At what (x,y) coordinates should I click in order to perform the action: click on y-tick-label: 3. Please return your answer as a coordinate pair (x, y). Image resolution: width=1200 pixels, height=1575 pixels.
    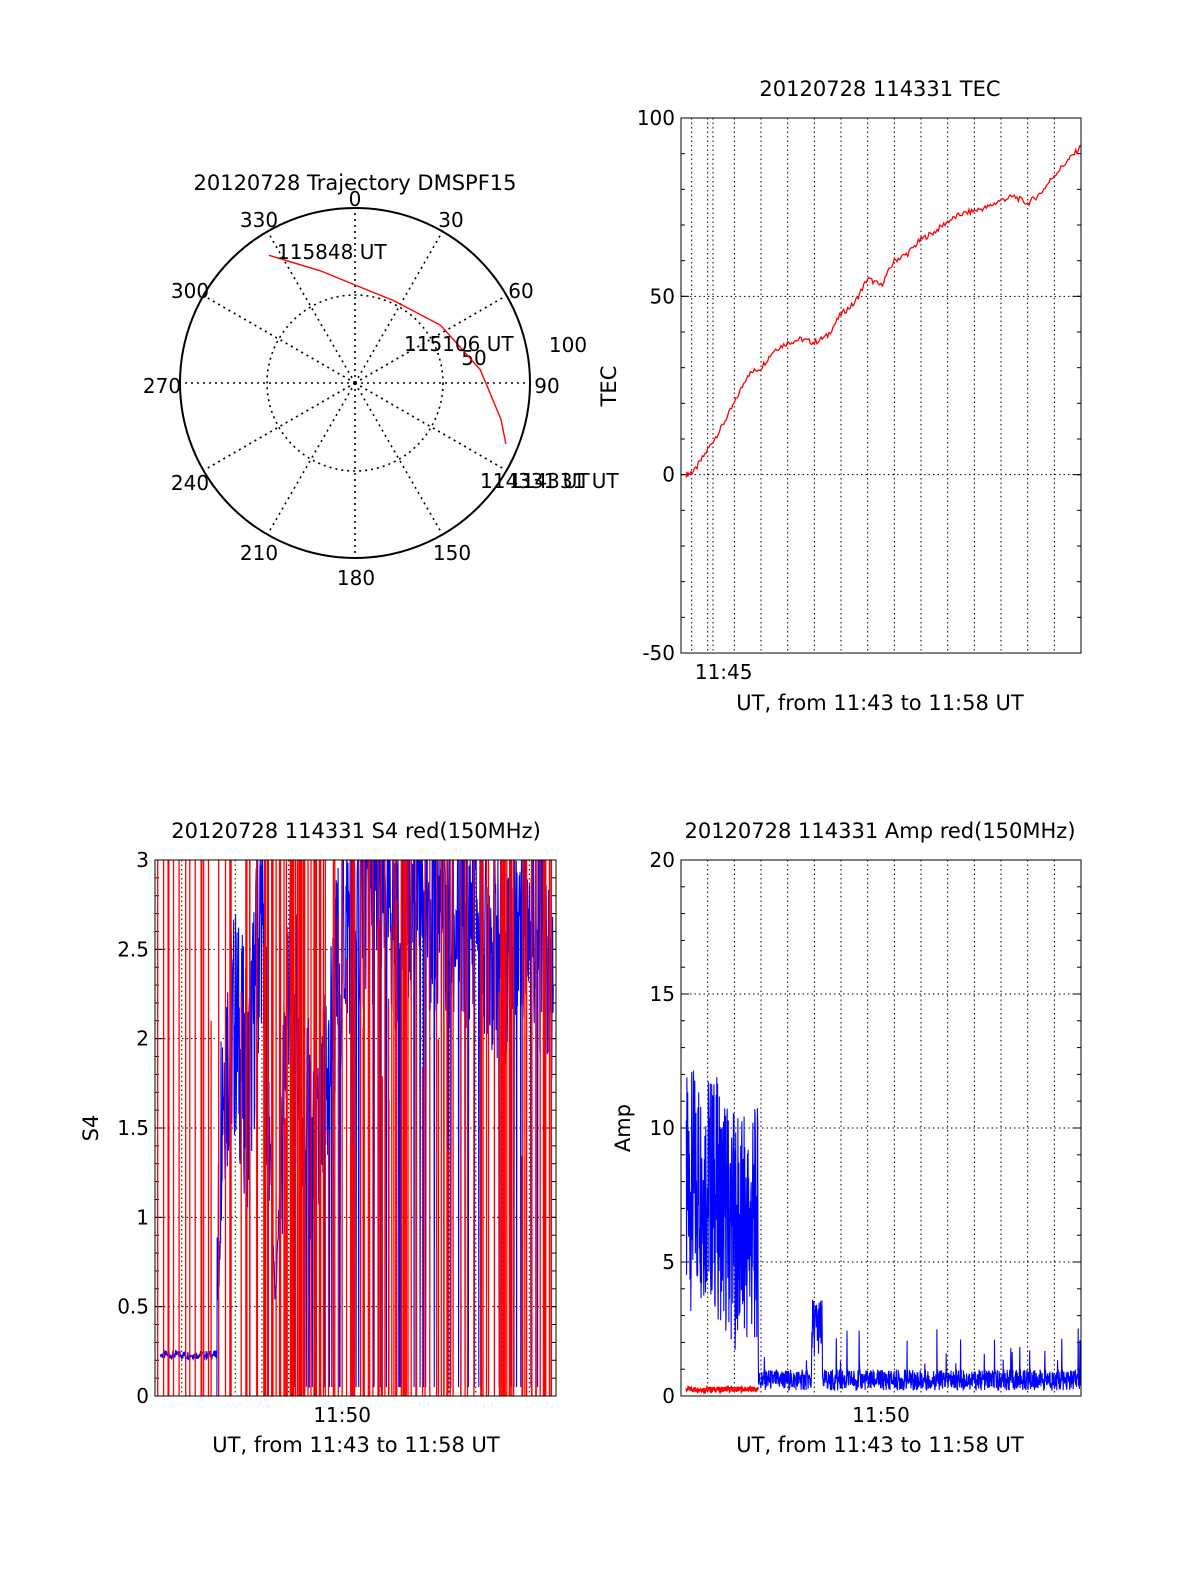
    Looking at the image, I should click on (142, 860).